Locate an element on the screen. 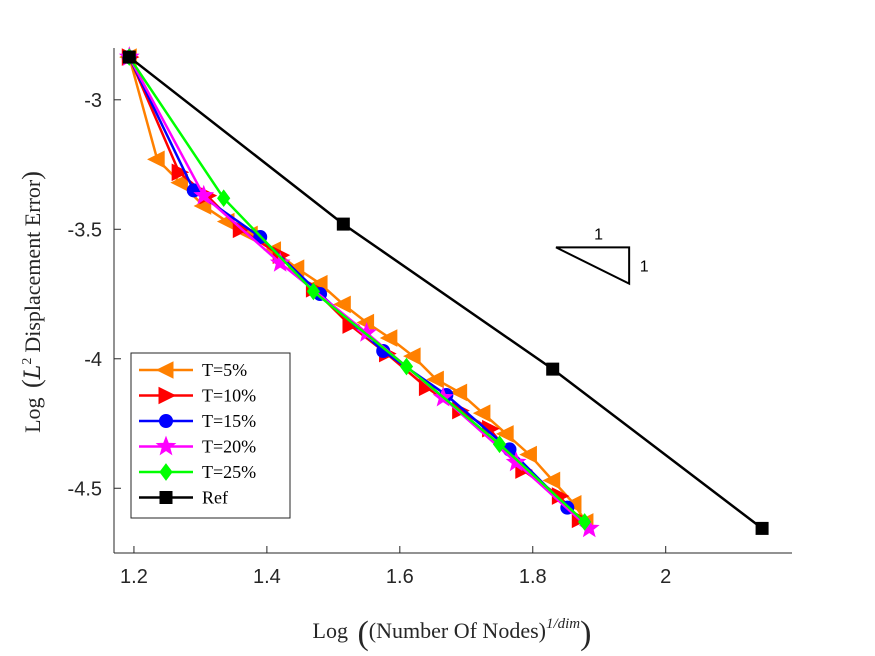 The image size is (875, 656). y-axis-title-main: Displacement Error is located at coordinates (32, 266).